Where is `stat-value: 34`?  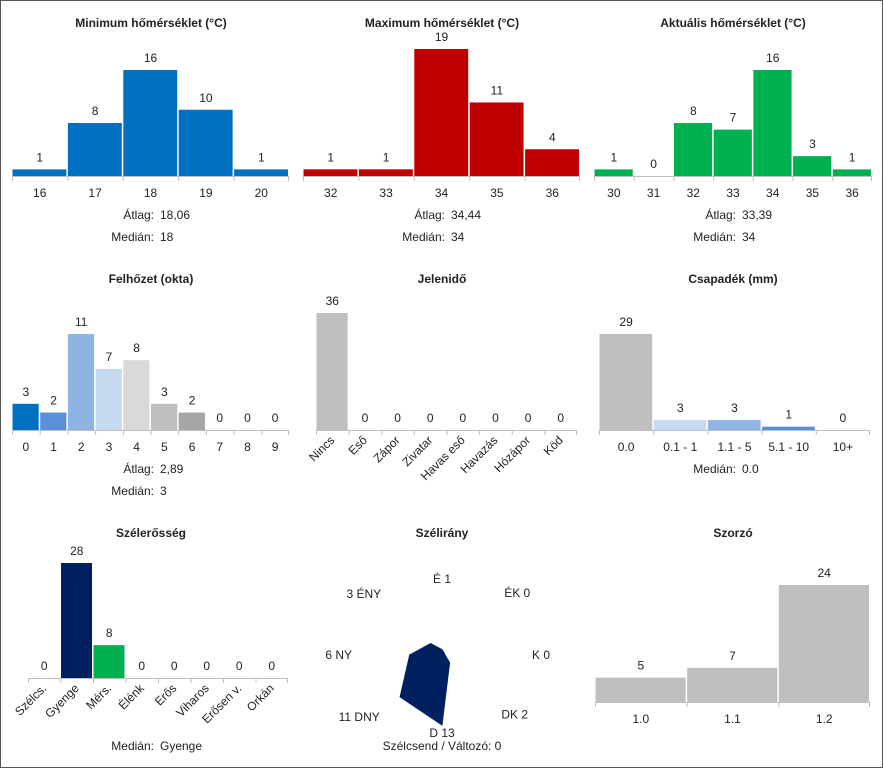 stat-value: 34 is located at coordinates (749, 237).